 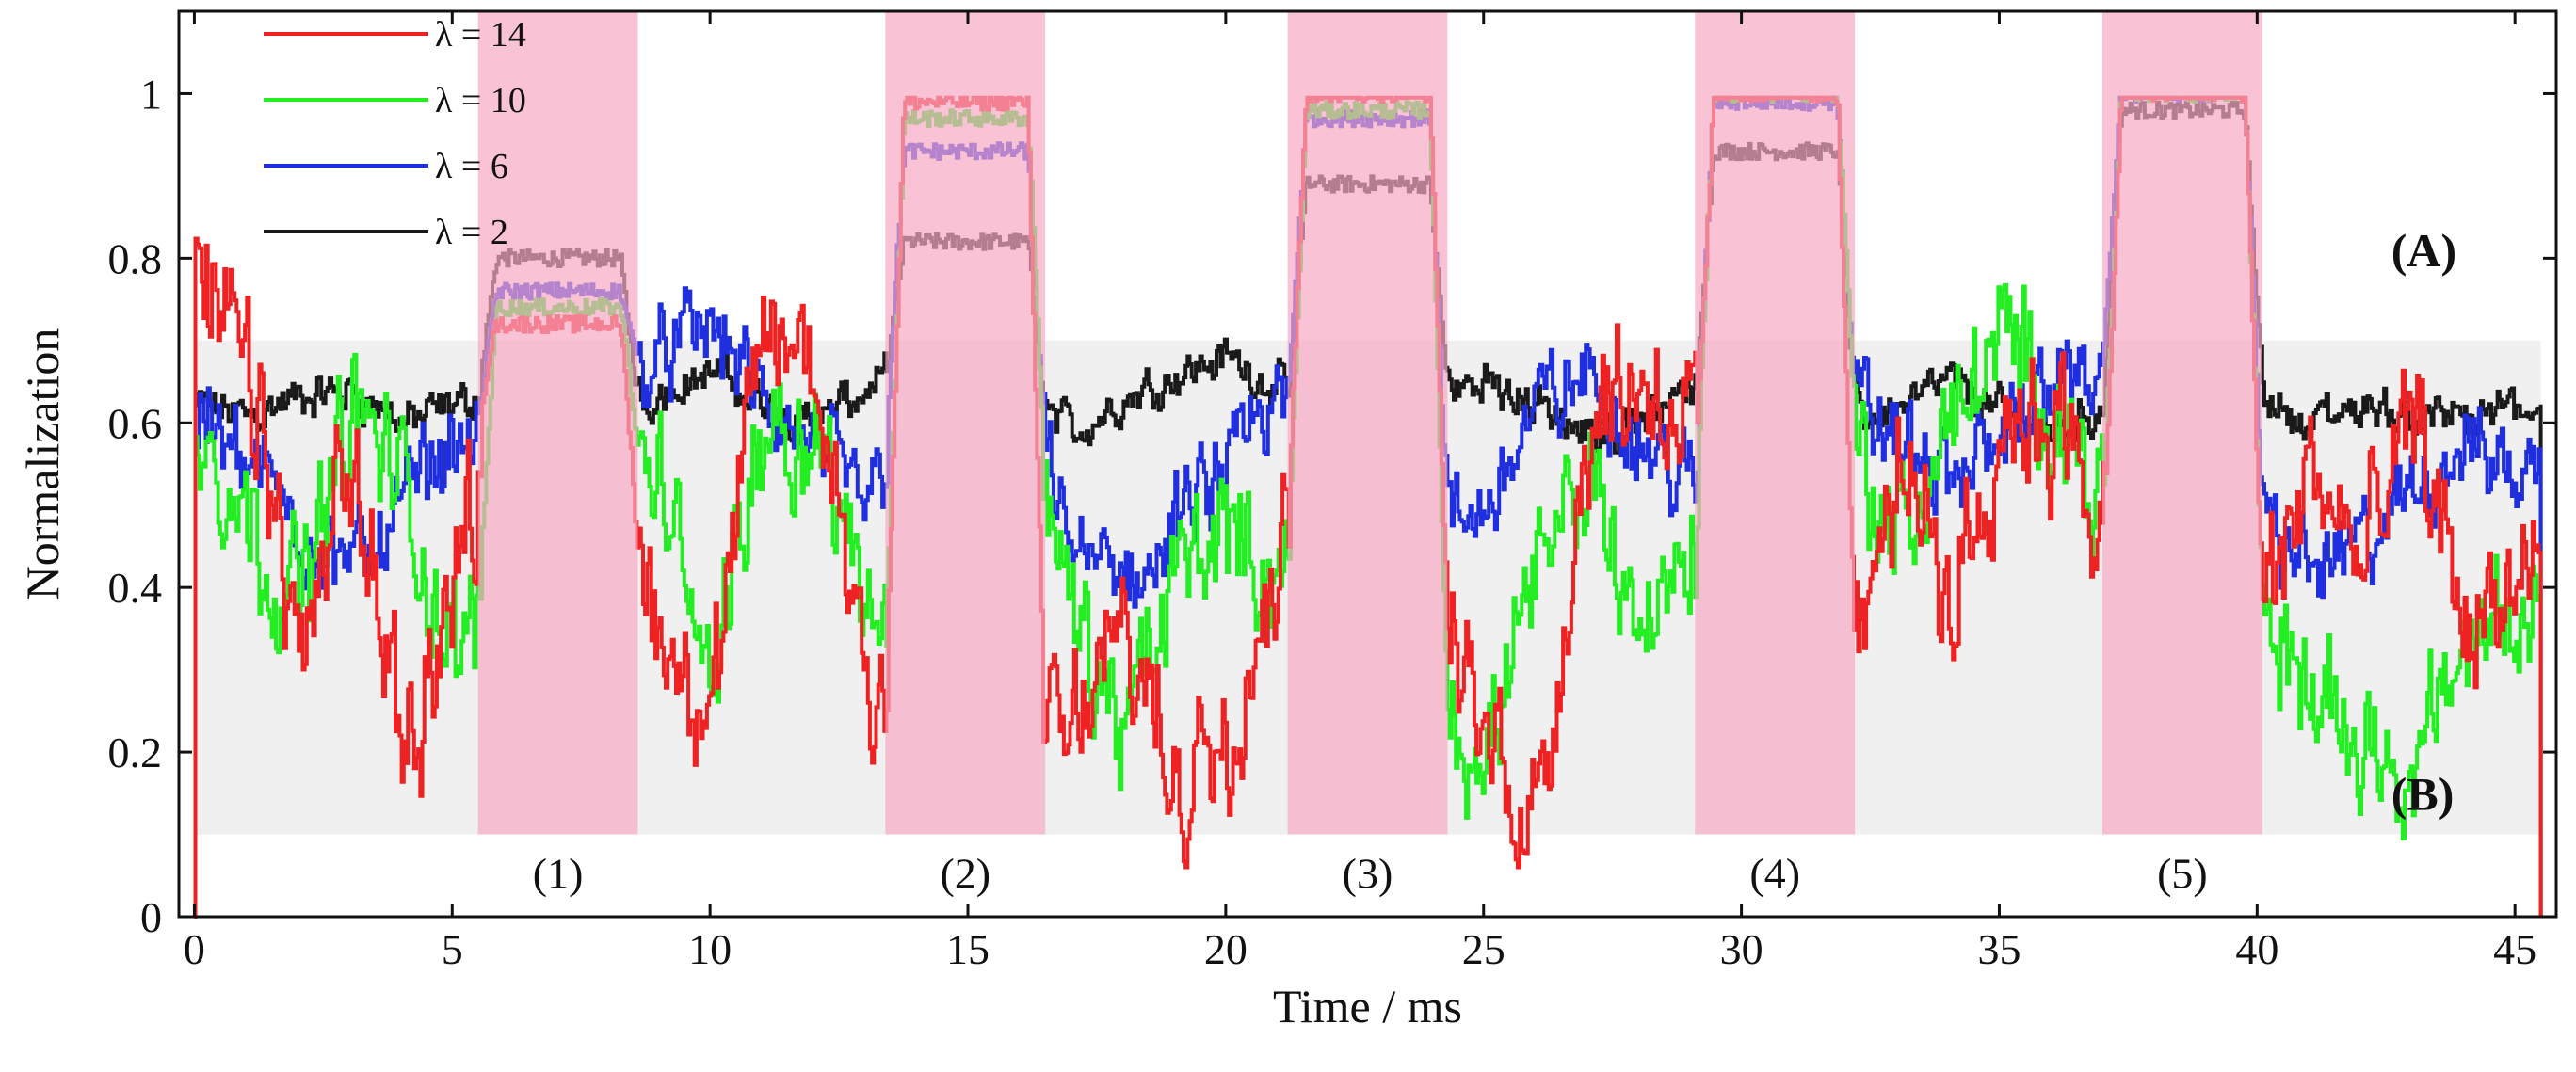 What do you see at coordinates (135, 258) in the screenshot?
I see `y-tick-label: 0.8` at bounding box center [135, 258].